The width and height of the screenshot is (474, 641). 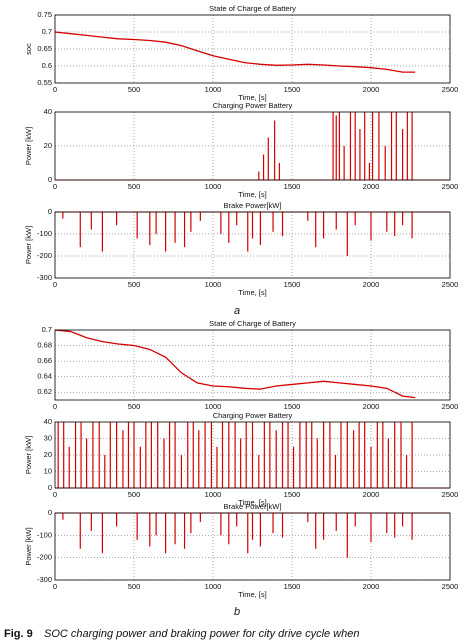 I want to click on y-tick-label: 0.6, so click(x=47, y=65).